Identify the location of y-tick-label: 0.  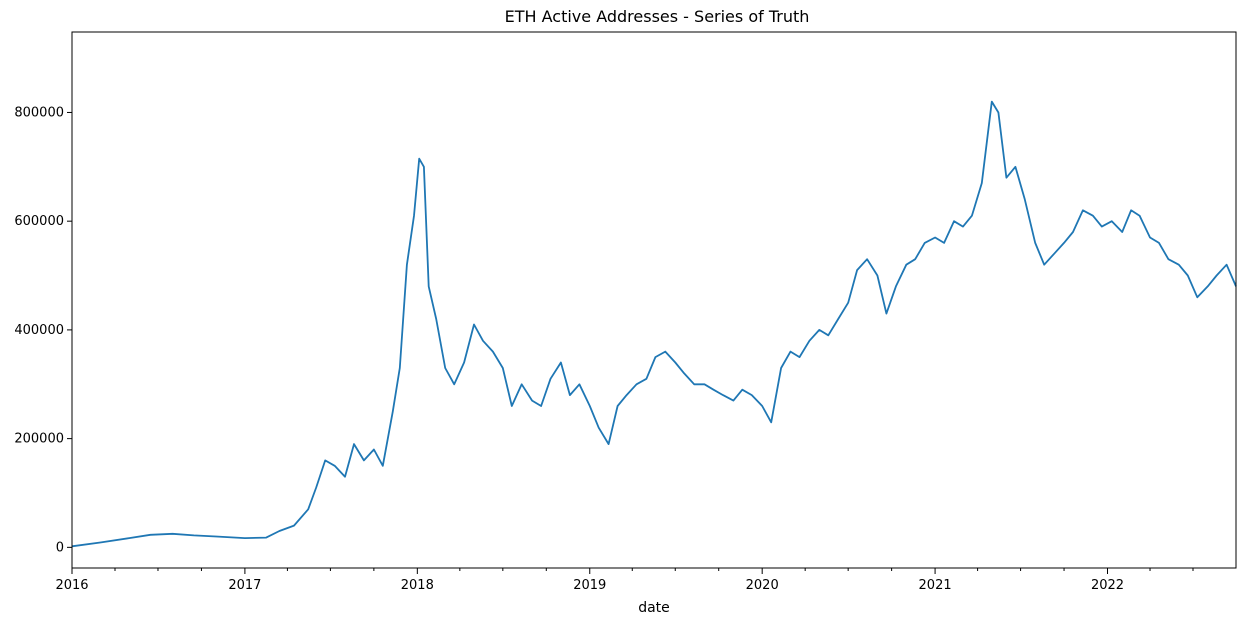
(60, 547).